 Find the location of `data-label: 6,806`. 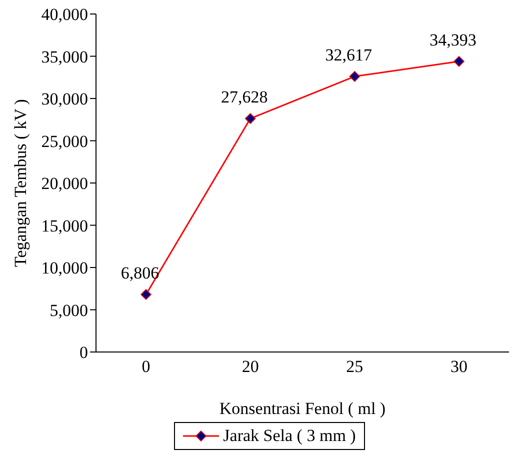

data-label: 6,806 is located at coordinates (140, 272).